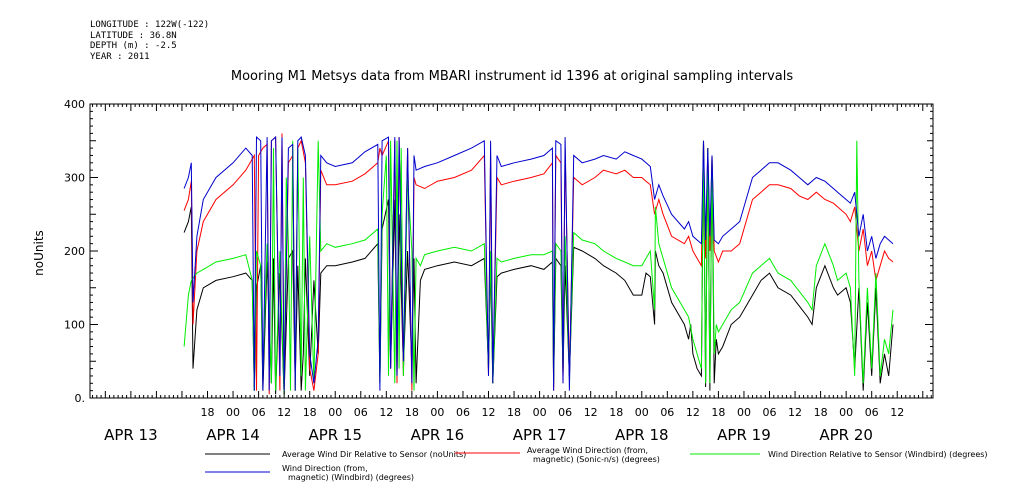  Describe the element at coordinates (325, 468) in the screenshot. I see `legend-label: Wind Direction (from,` at that location.